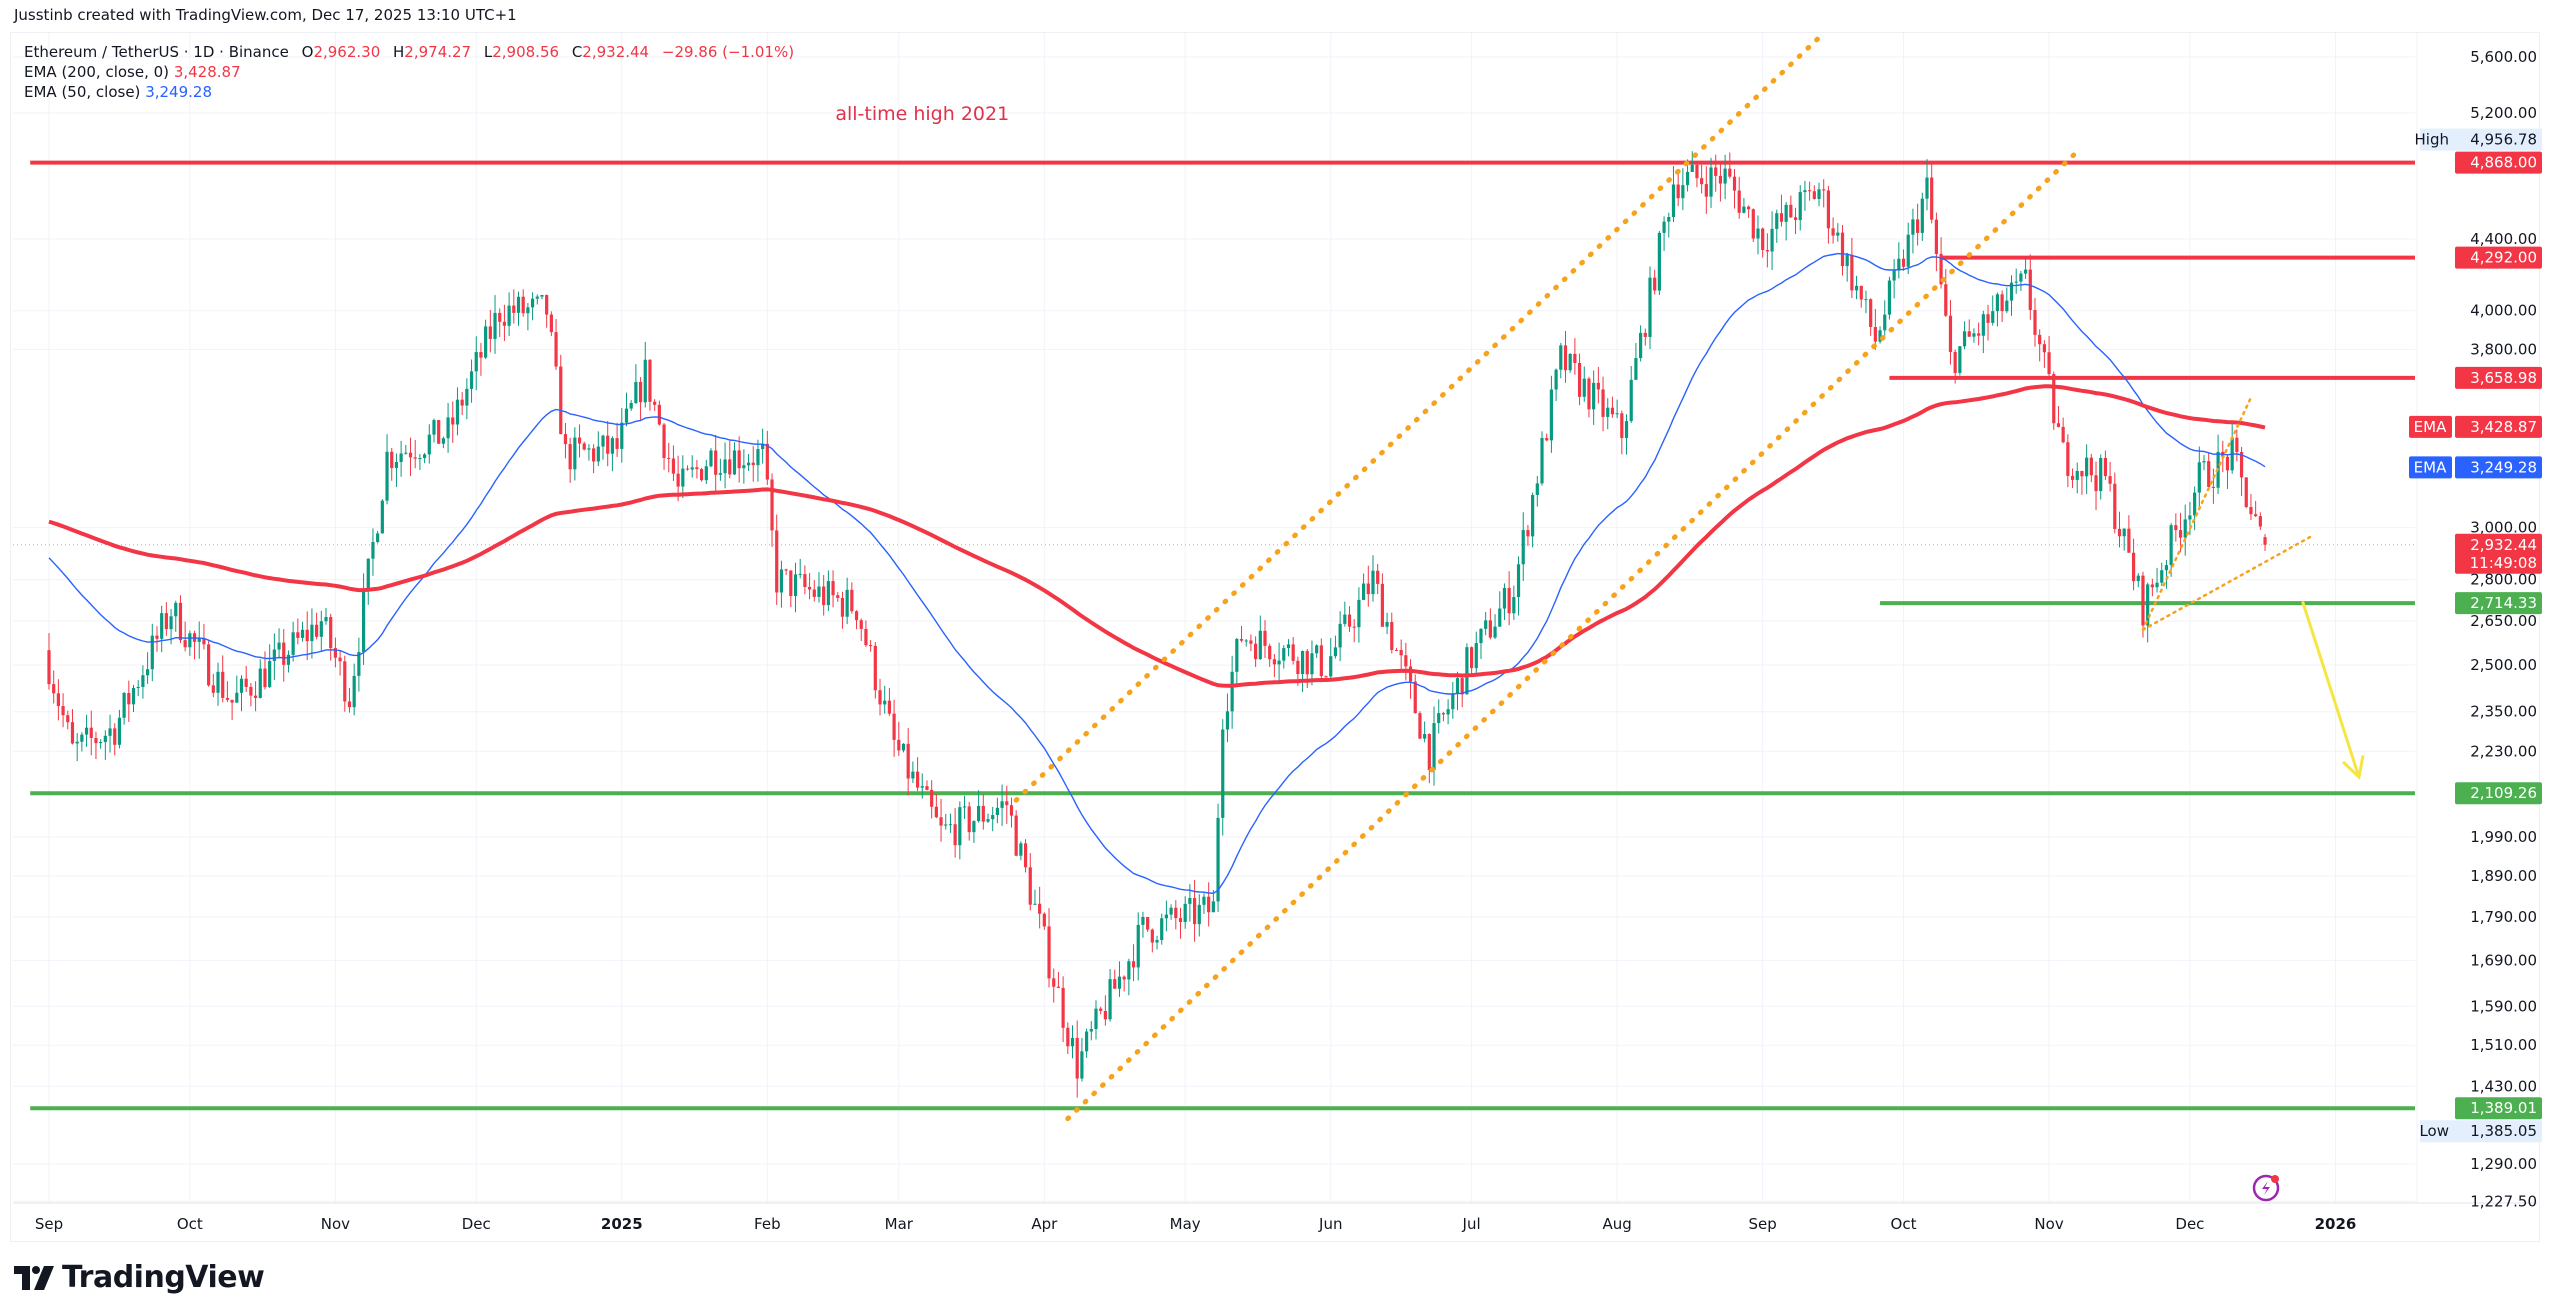  I want to click on time-tick-label: May, so click(1185, 1224).